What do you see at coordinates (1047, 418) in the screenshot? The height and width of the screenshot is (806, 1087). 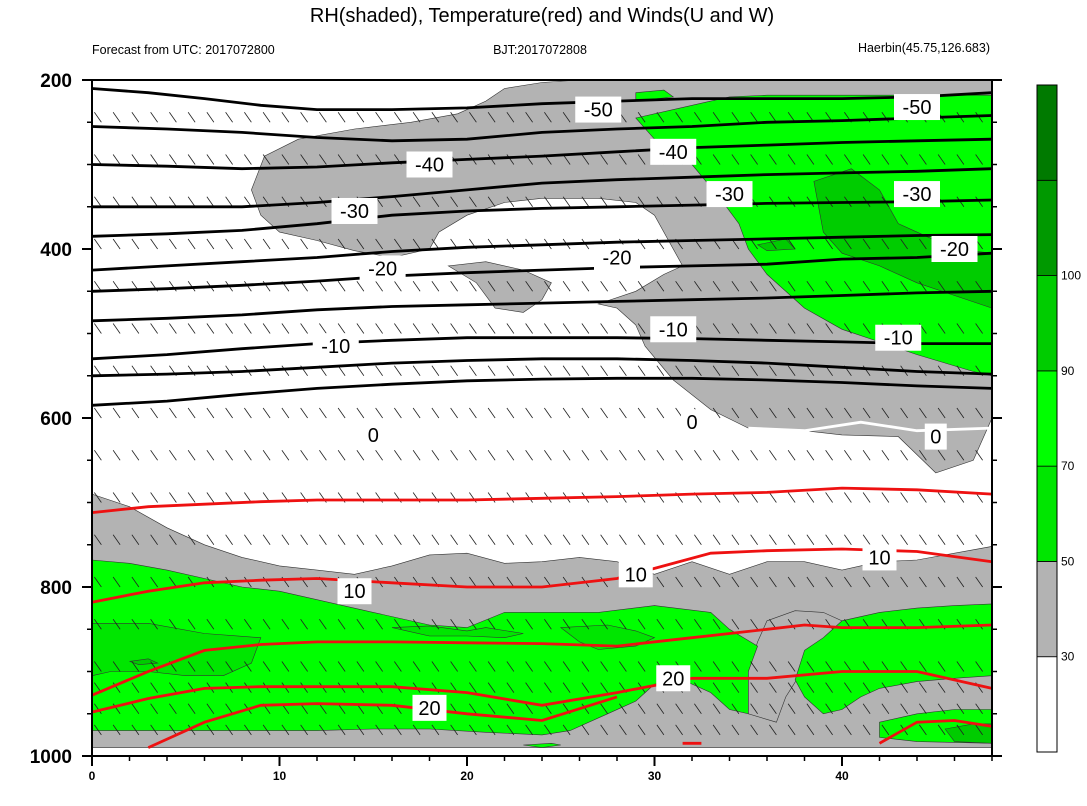 I see `colorbar-segment` at bounding box center [1047, 418].